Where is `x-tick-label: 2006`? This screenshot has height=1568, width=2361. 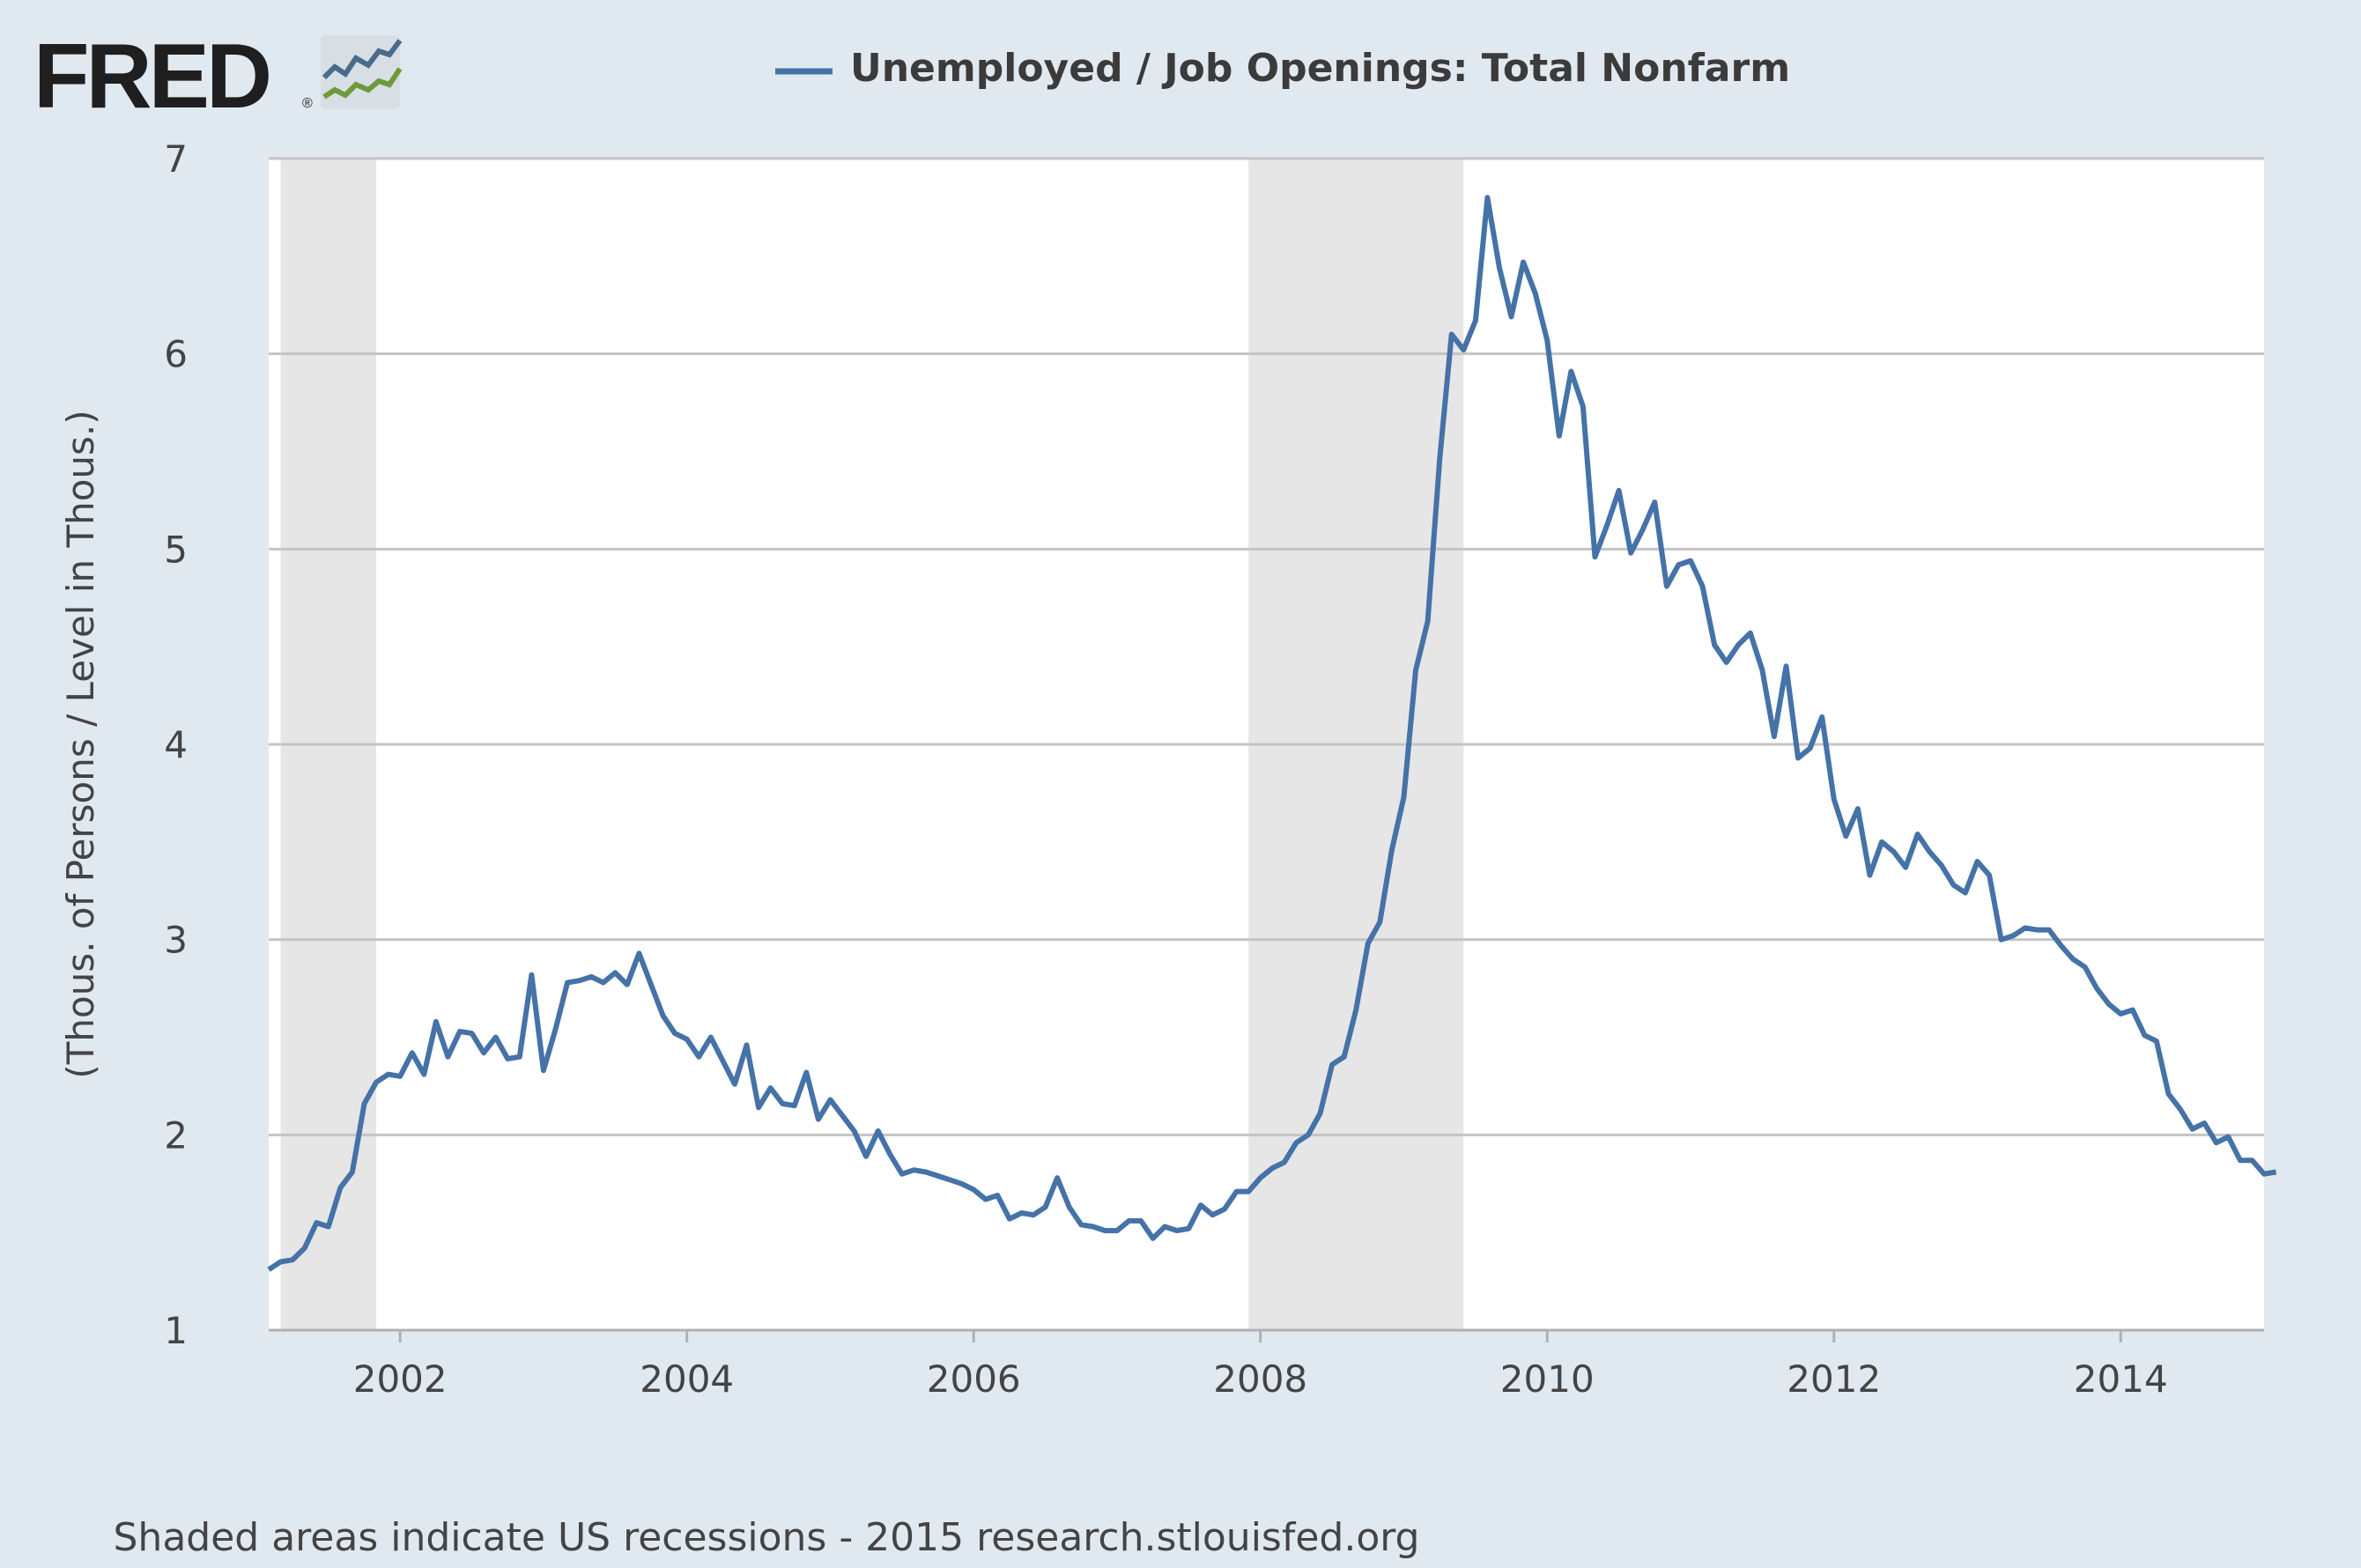 x-tick-label: 2006 is located at coordinates (974, 1379).